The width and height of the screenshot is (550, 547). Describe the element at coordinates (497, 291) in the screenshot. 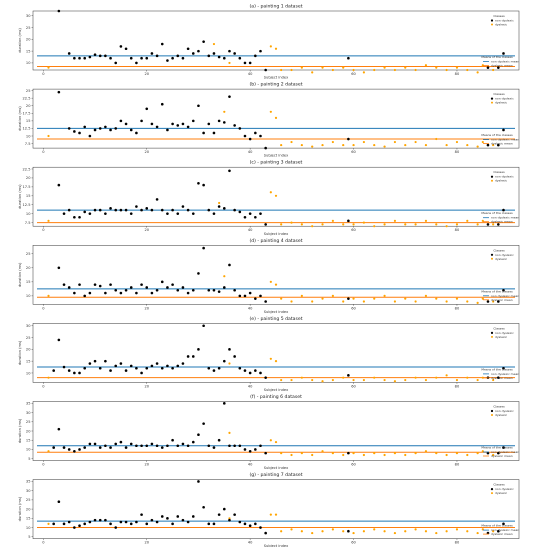

I see `legend-means-title: Means of the classes` at that location.